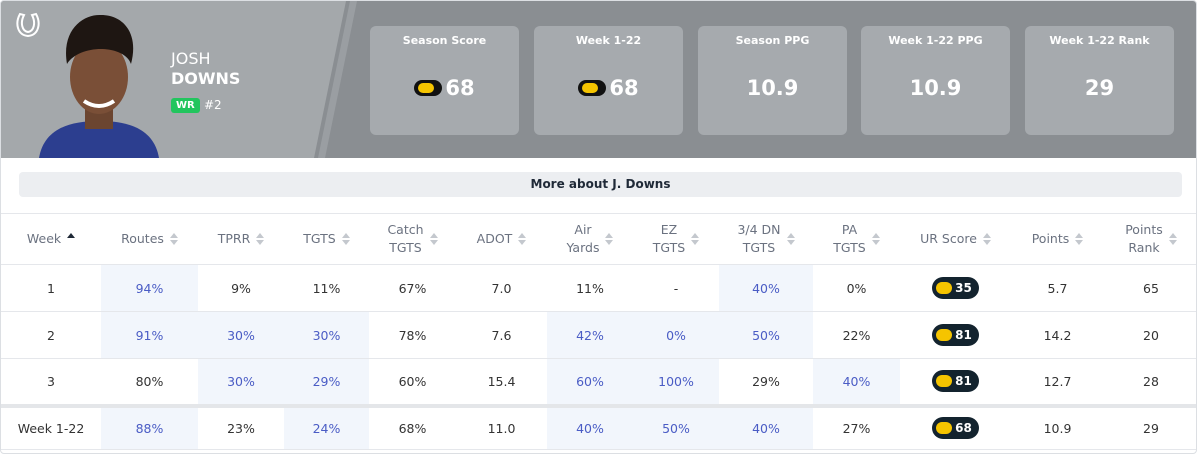 This screenshot has width=1197, height=454. What do you see at coordinates (608, 40) in the screenshot?
I see `stat-label: Week 1-22` at bounding box center [608, 40].